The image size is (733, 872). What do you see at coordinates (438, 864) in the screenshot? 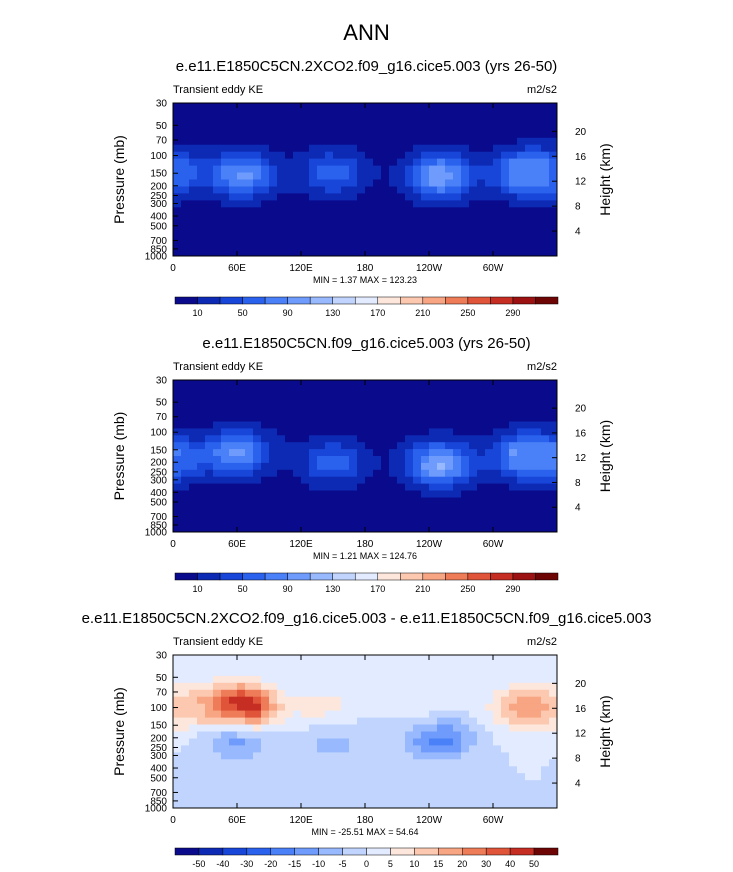
I see `colorbar-label: 15` at bounding box center [438, 864].